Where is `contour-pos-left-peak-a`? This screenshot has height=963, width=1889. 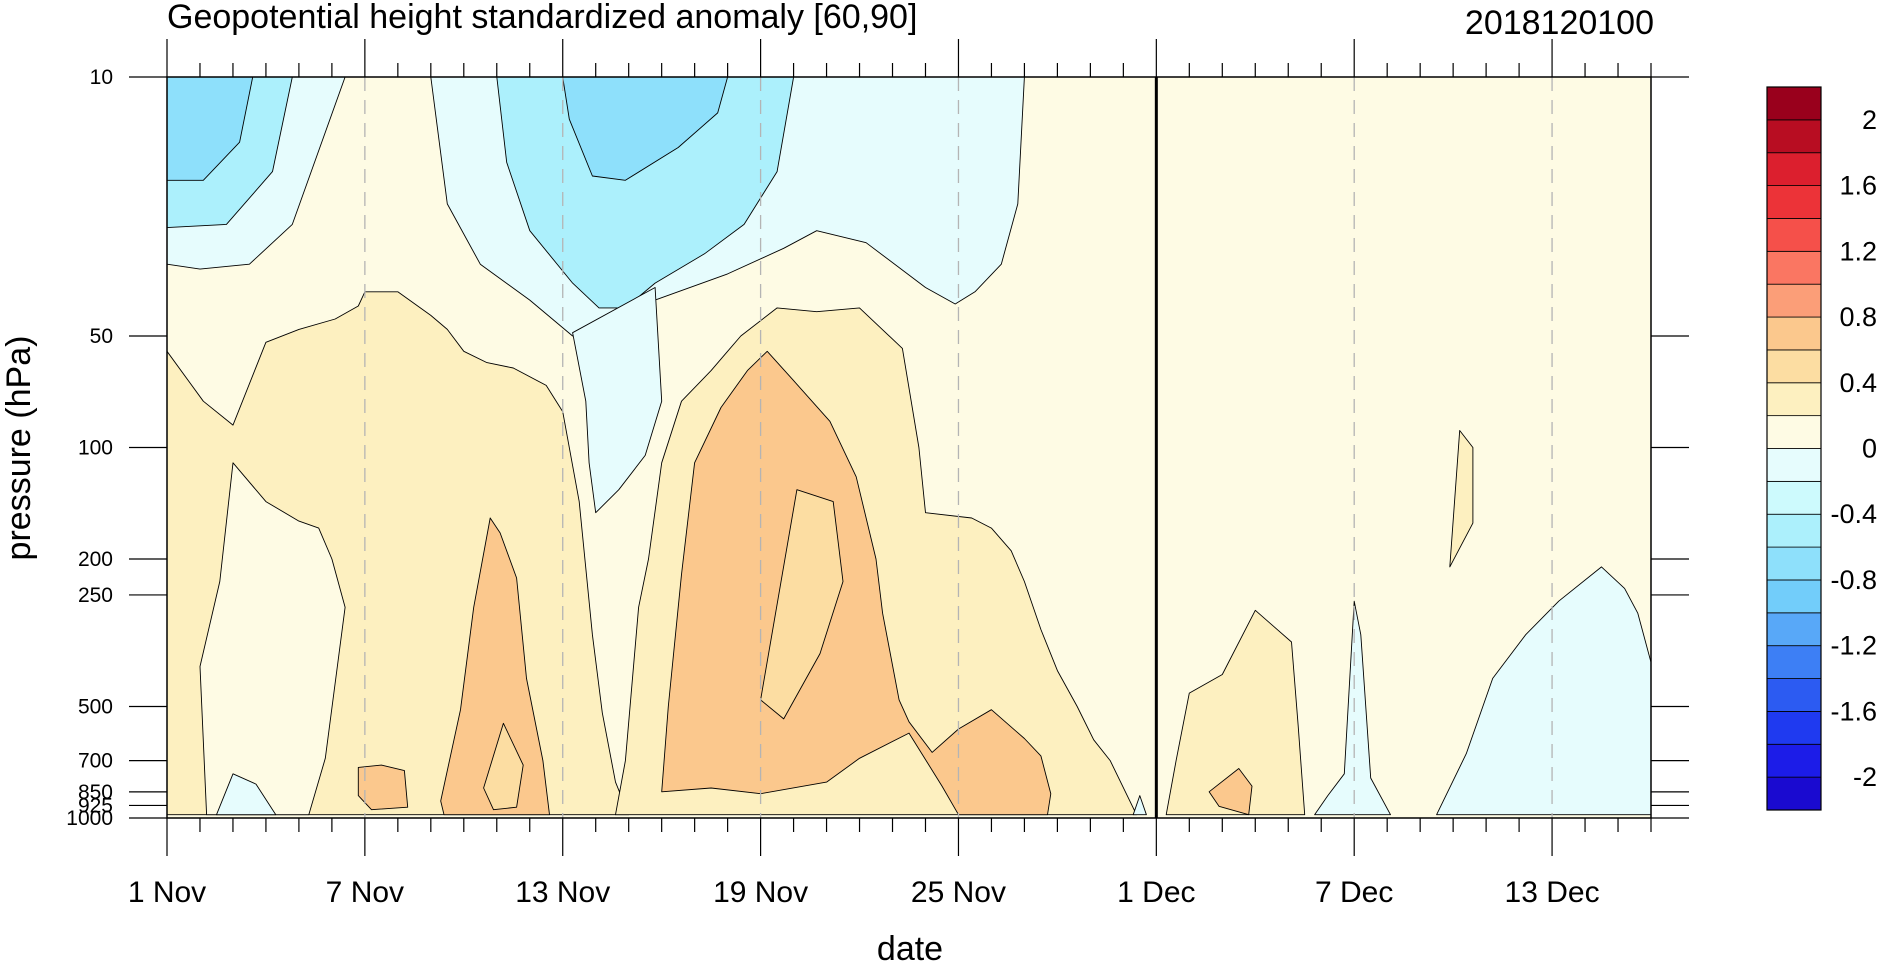
contour-pos-left-peak-a is located at coordinates (383, 787).